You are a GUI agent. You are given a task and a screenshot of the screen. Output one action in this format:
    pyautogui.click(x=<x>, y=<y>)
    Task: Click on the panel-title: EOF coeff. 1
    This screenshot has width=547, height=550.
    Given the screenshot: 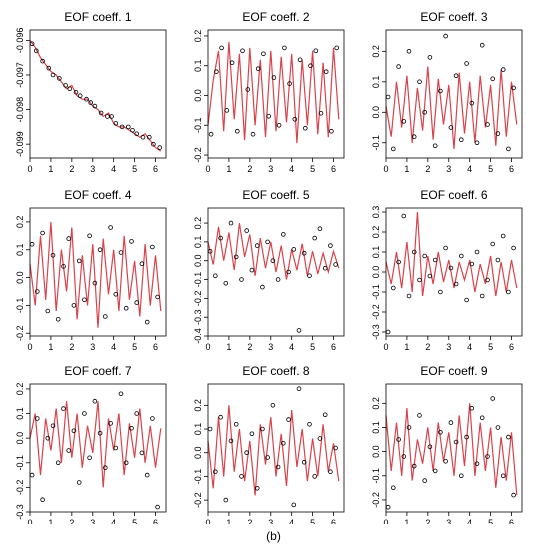 What is the action you would take?
    pyautogui.click(x=97, y=17)
    